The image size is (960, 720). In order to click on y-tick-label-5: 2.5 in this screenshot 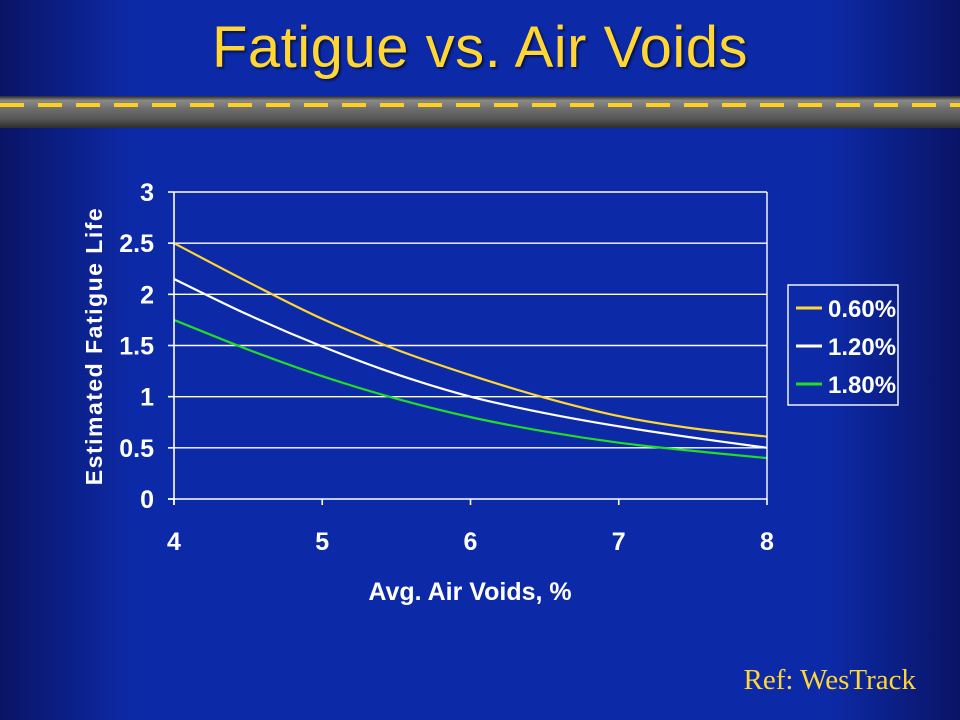, I will do `click(136, 244)`.